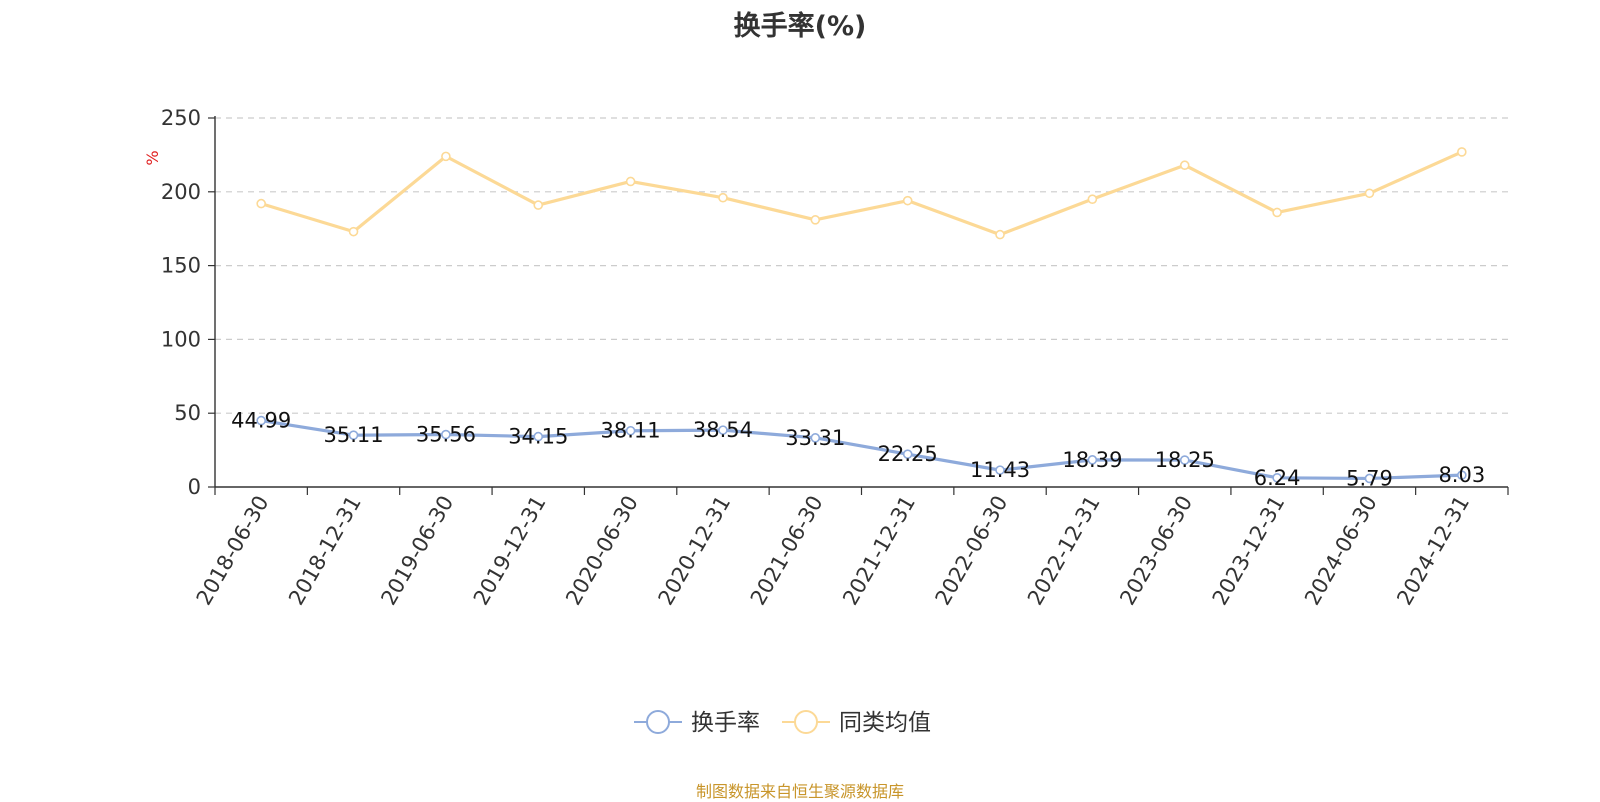  What do you see at coordinates (694, 551) in the screenshot?
I see `x-tick-label: 2020-12-31` at bounding box center [694, 551].